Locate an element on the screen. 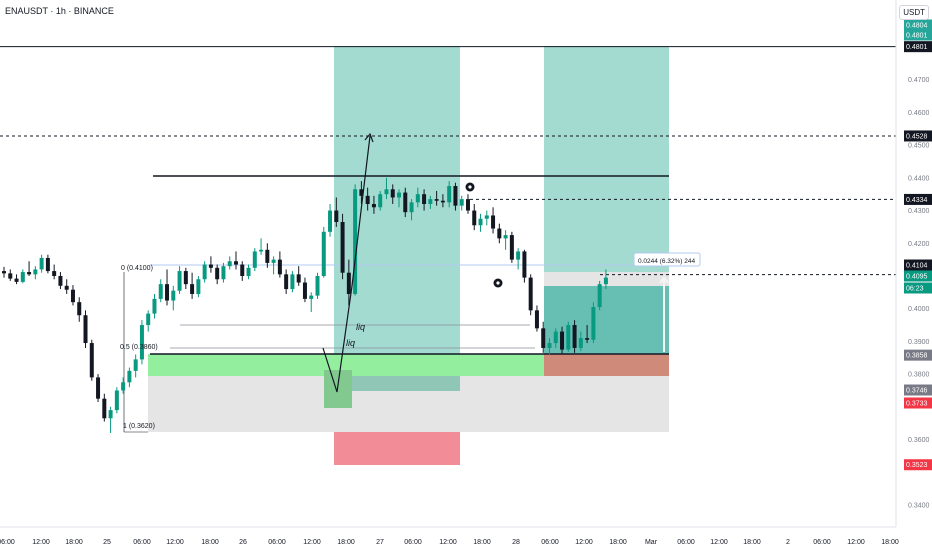 The width and height of the screenshot is (932, 550). price-label: 0.3733 is located at coordinates (917, 404).